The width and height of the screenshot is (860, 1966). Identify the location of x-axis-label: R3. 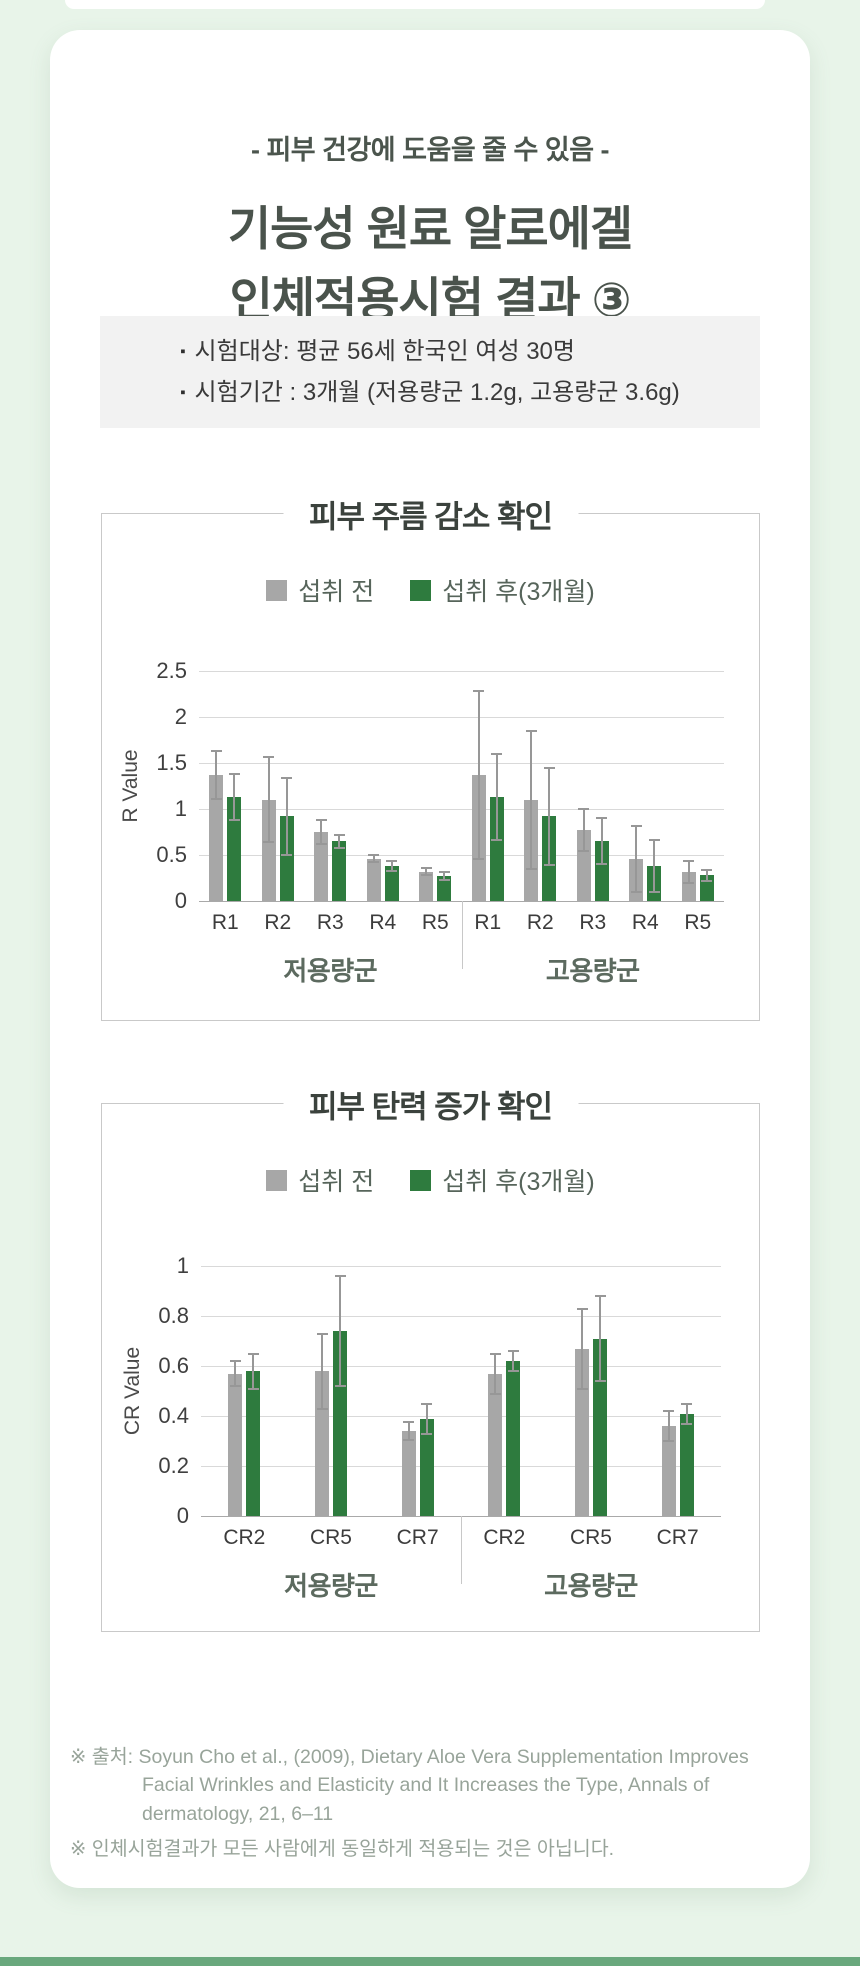
(593, 922).